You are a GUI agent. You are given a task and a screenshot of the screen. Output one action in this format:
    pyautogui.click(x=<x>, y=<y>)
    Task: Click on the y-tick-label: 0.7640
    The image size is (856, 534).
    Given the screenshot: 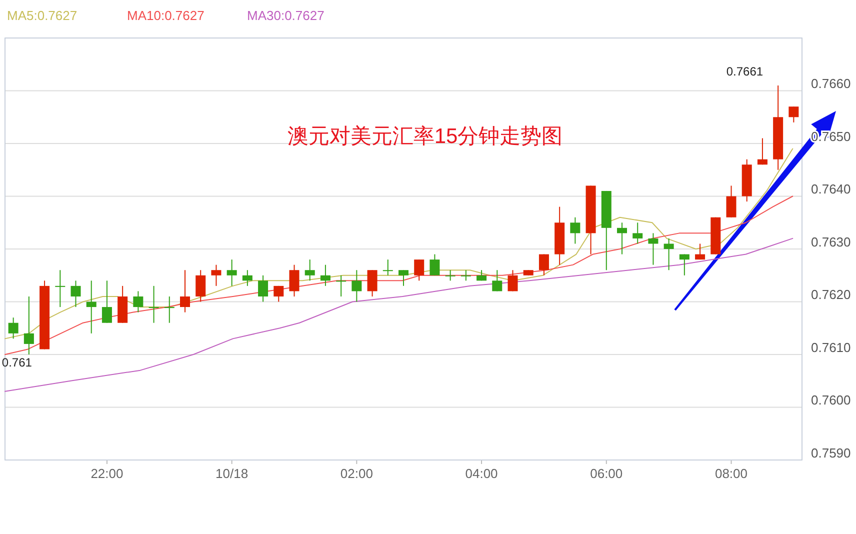 What is the action you would take?
    pyautogui.click(x=831, y=189)
    